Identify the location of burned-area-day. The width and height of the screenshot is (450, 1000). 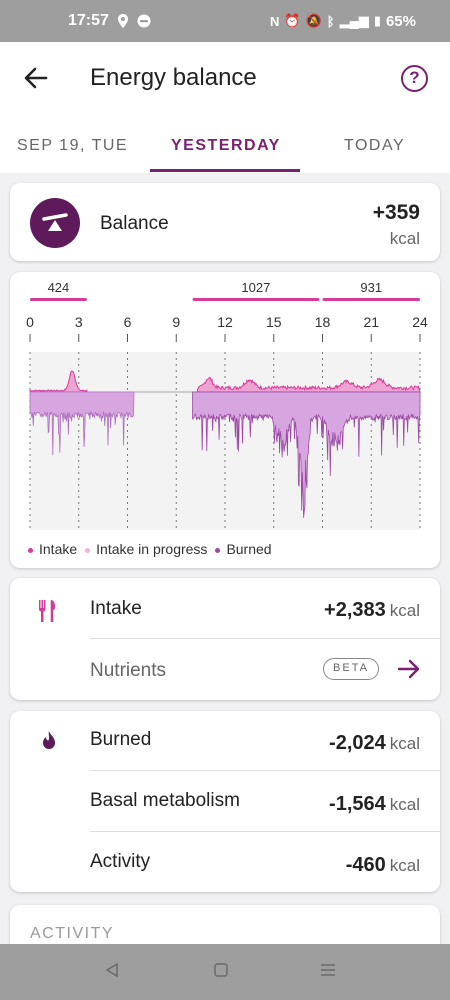
(306, 454).